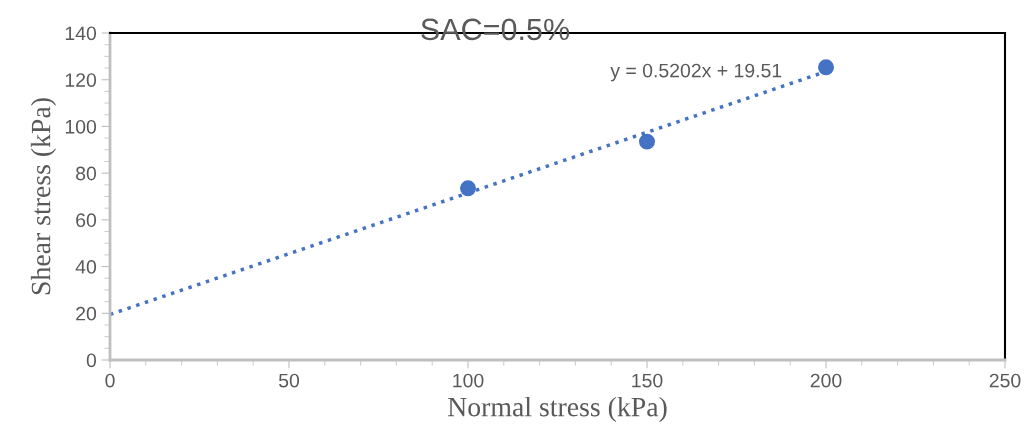 The width and height of the screenshot is (1026, 440). I want to click on x-tick-label: 50, so click(289, 380).